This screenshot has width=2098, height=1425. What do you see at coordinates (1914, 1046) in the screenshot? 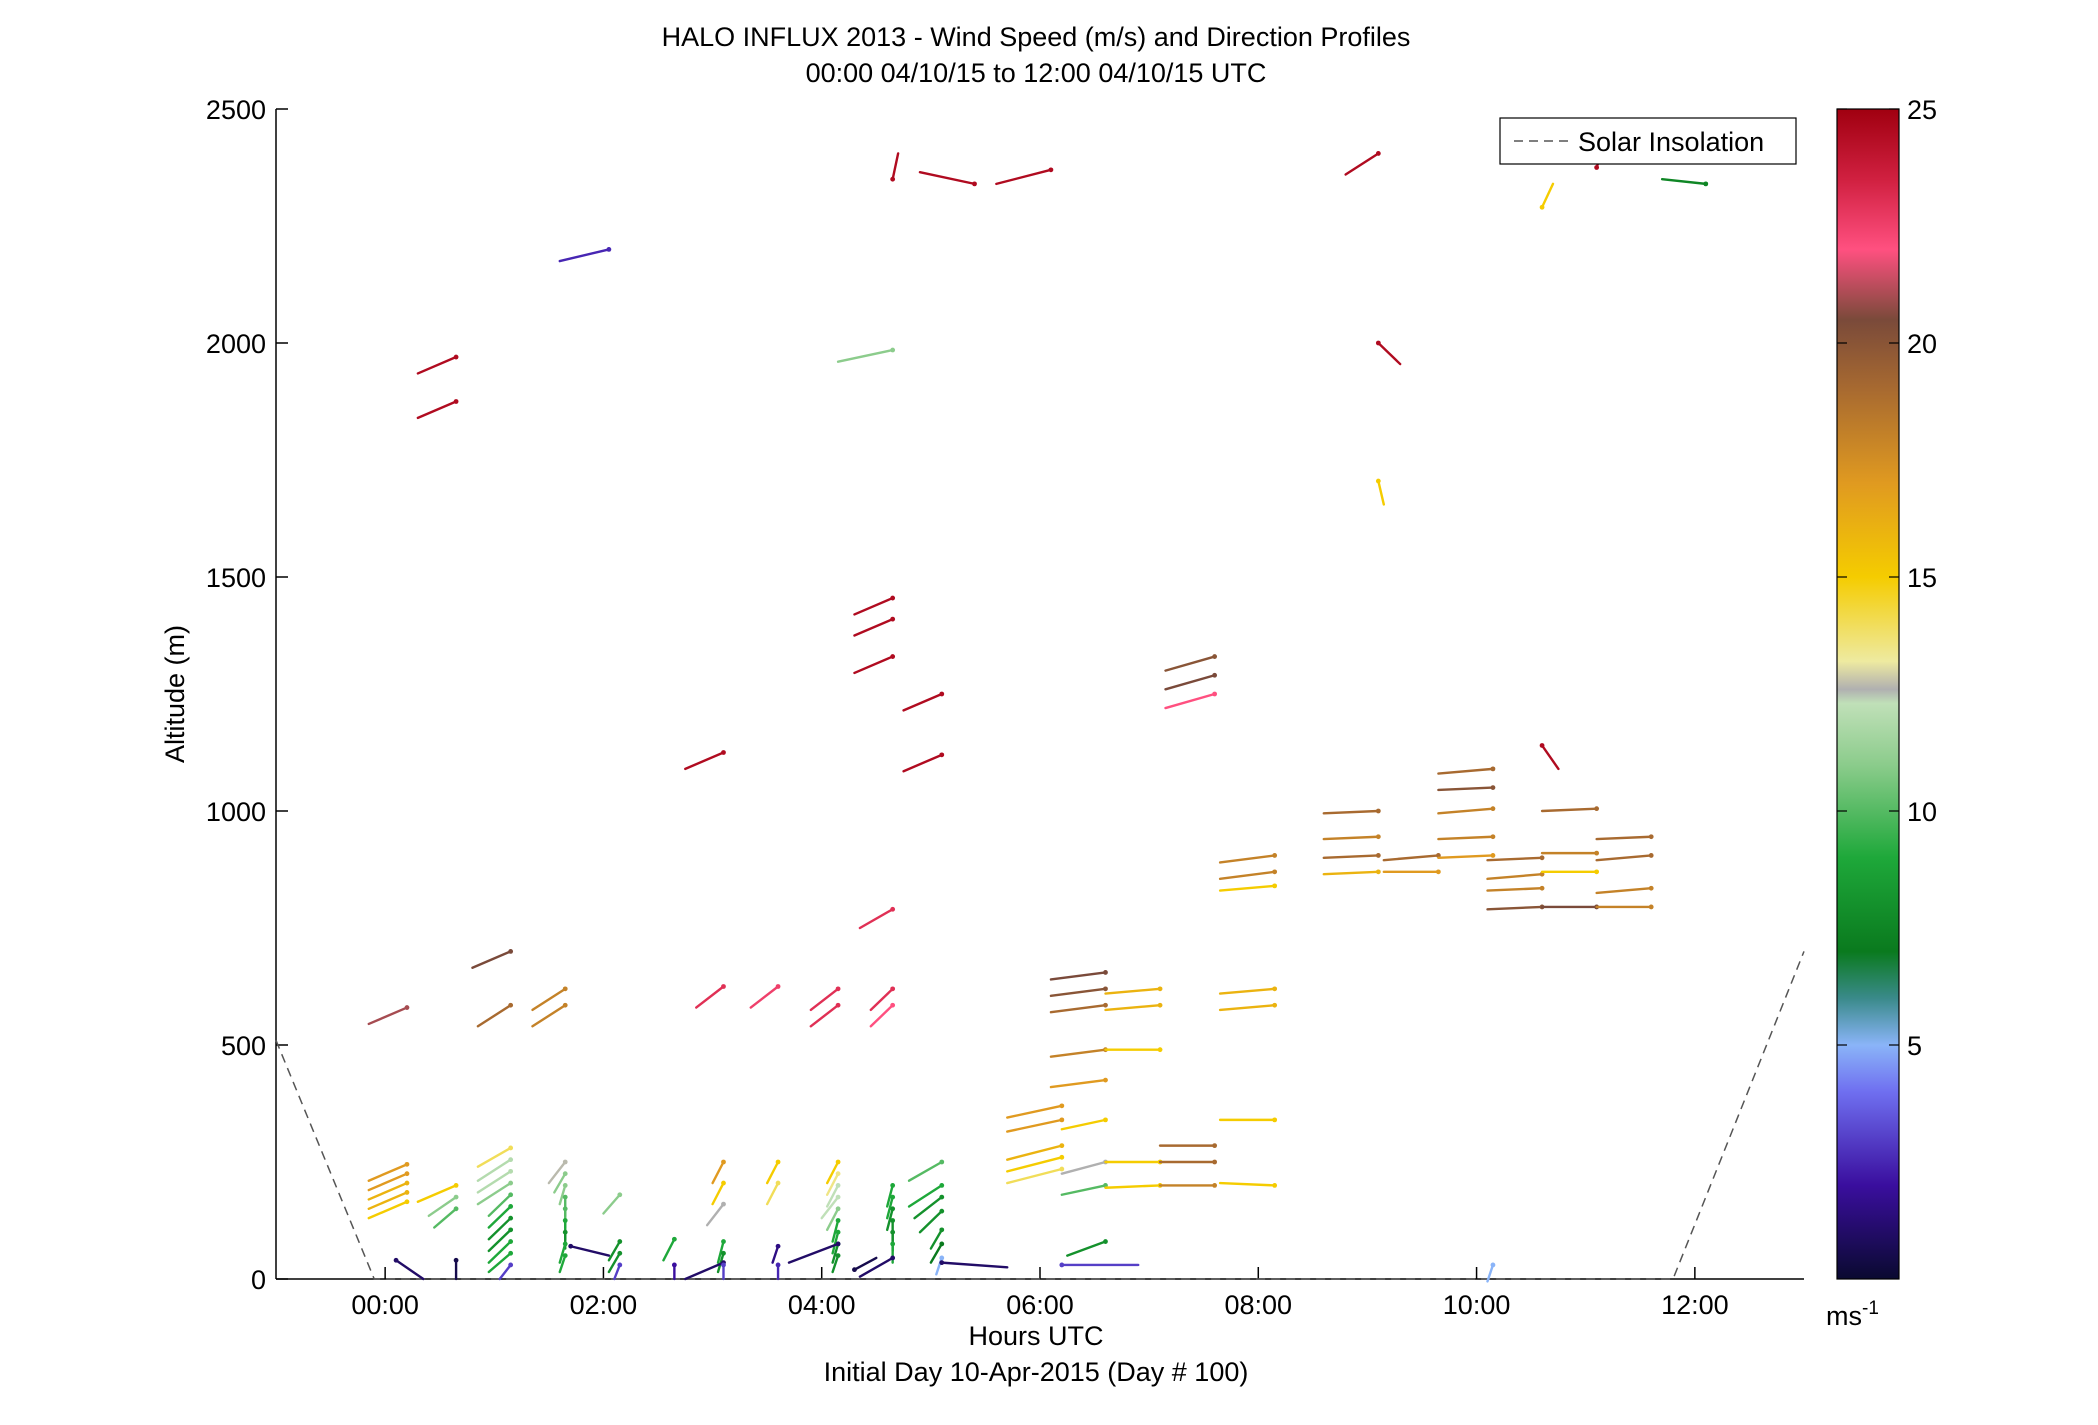
I see `colorbar-tick-label: 5` at bounding box center [1914, 1046].